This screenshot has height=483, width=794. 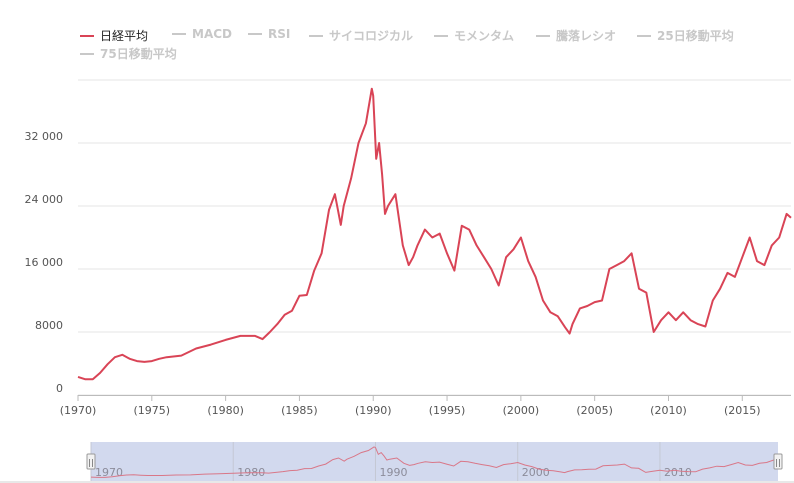 What do you see at coordinates (668, 410) in the screenshot?
I see `x-tick-label: (2010)` at bounding box center [668, 410].